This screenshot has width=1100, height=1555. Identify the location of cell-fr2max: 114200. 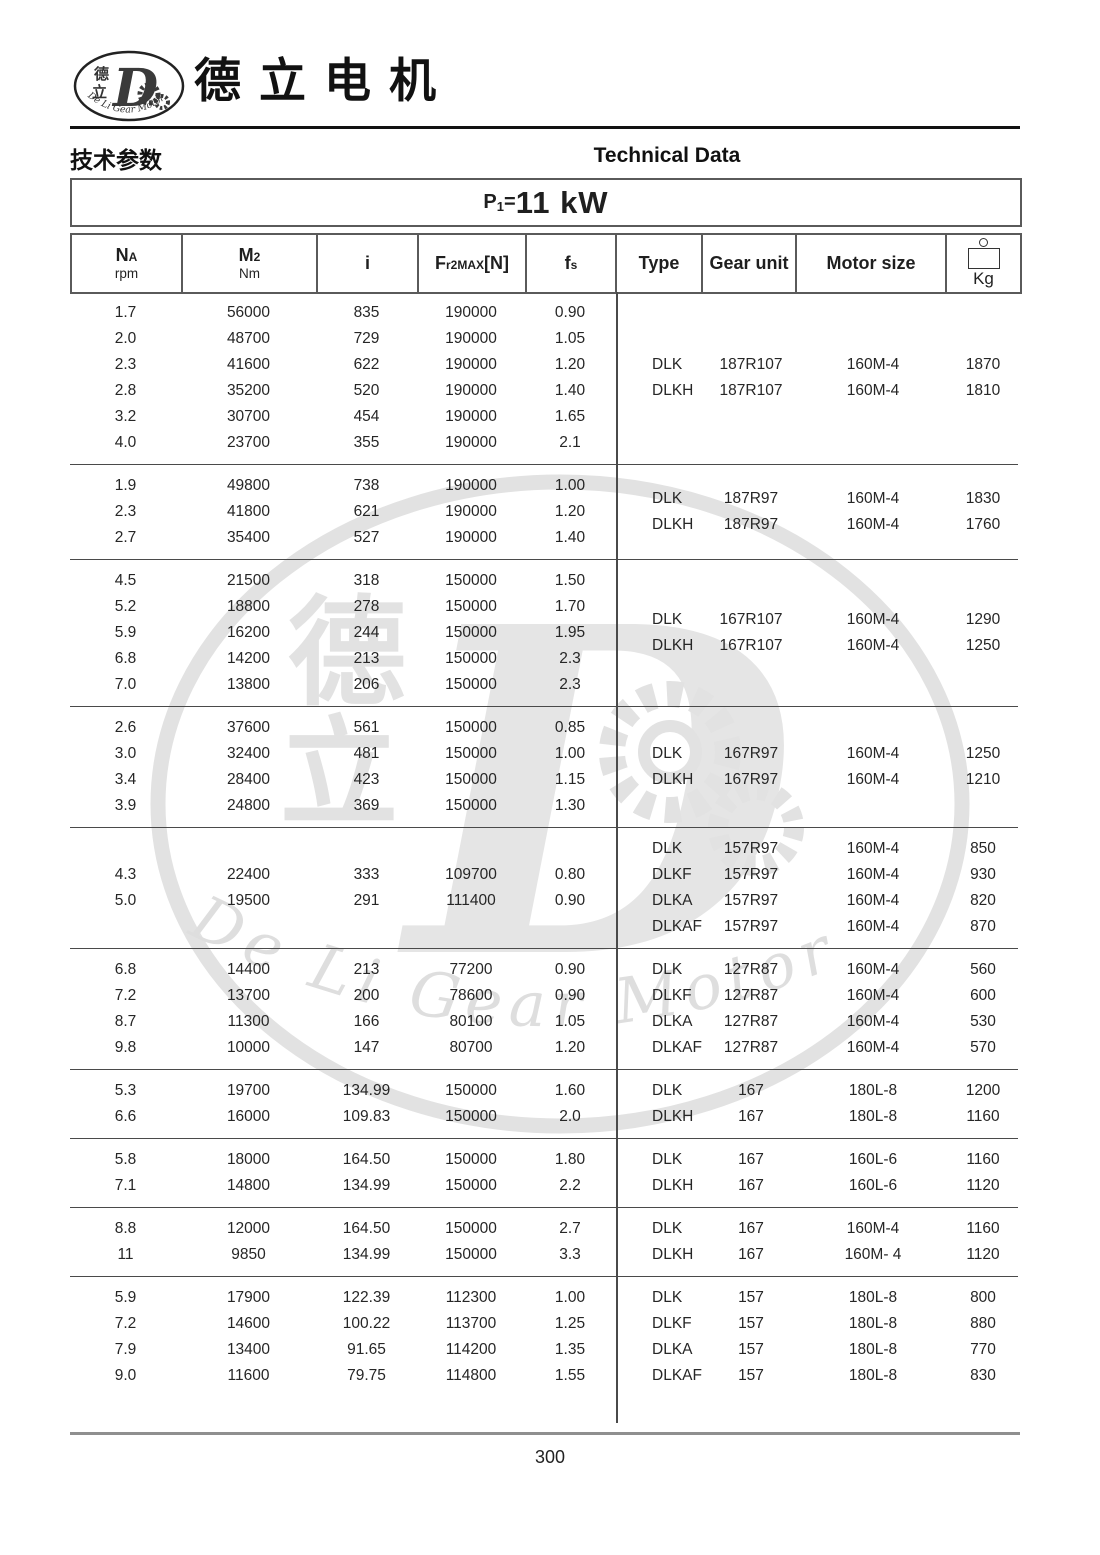
(471, 1349).